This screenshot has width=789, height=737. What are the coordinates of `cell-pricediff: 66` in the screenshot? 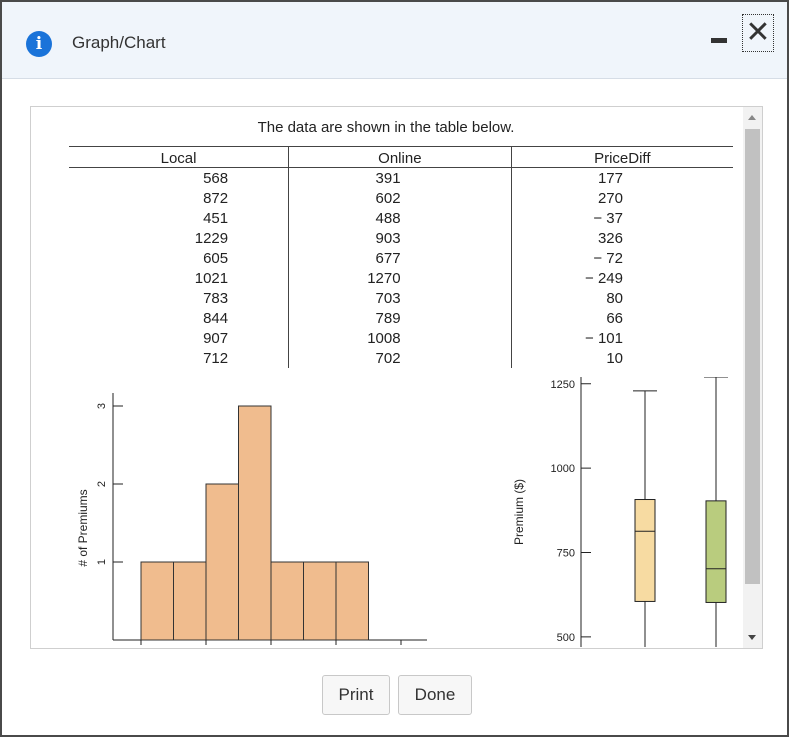 It's located at (621, 318).